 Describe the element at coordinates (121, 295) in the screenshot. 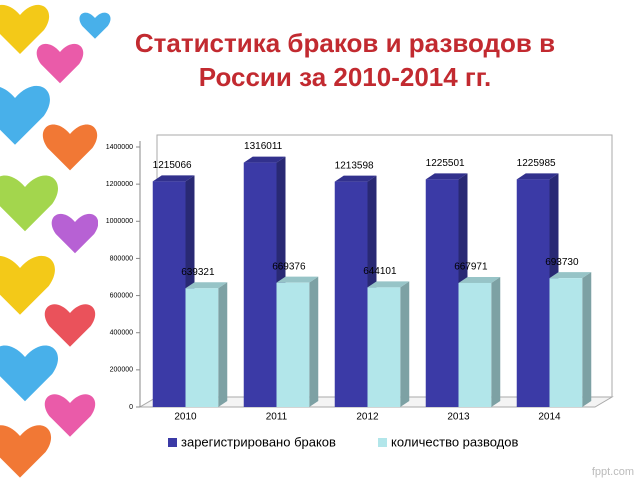

I see `y-tick-label: 600000` at that location.